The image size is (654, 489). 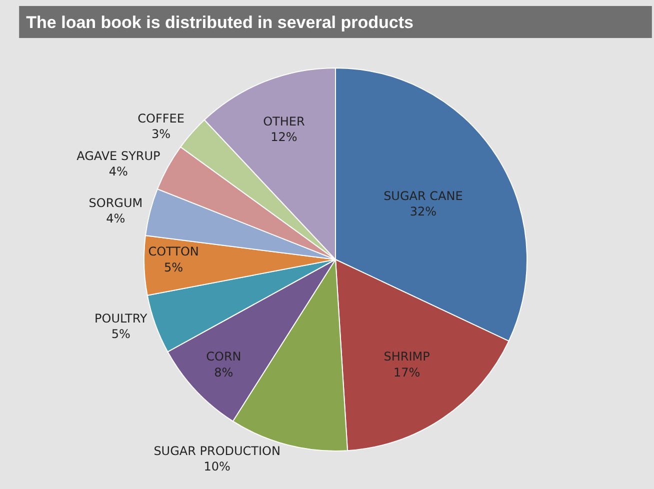 I want to click on slice-label: SUGAR PRODUCTION, so click(x=217, y=451).